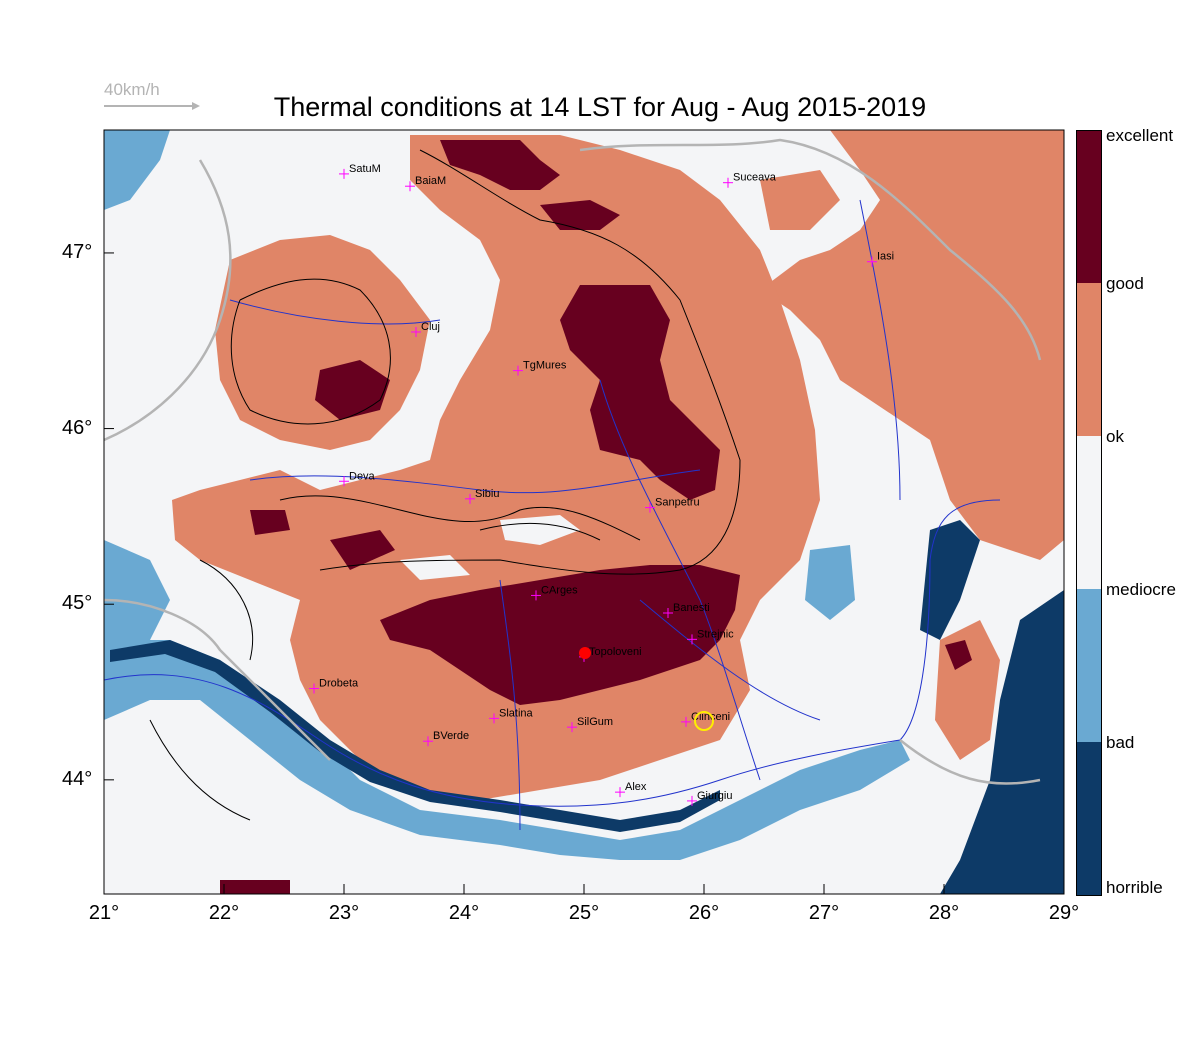  What do you see at coordinates (636, 787) in the screenshot?
I see `city-label: Alex` at bounding box center [636, 787].